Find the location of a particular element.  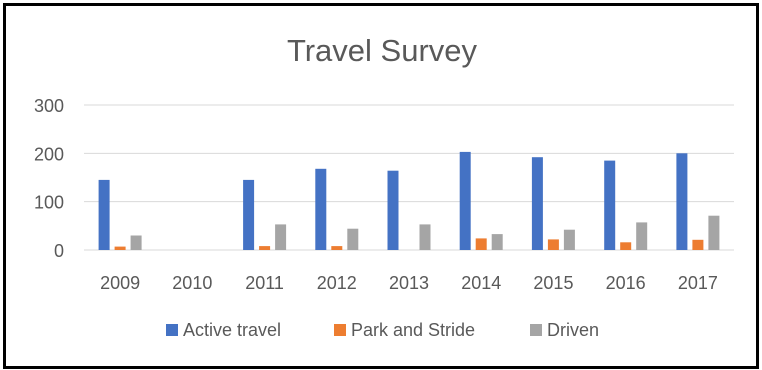

legend-swatch-driven is located at coordinates (536, 330).